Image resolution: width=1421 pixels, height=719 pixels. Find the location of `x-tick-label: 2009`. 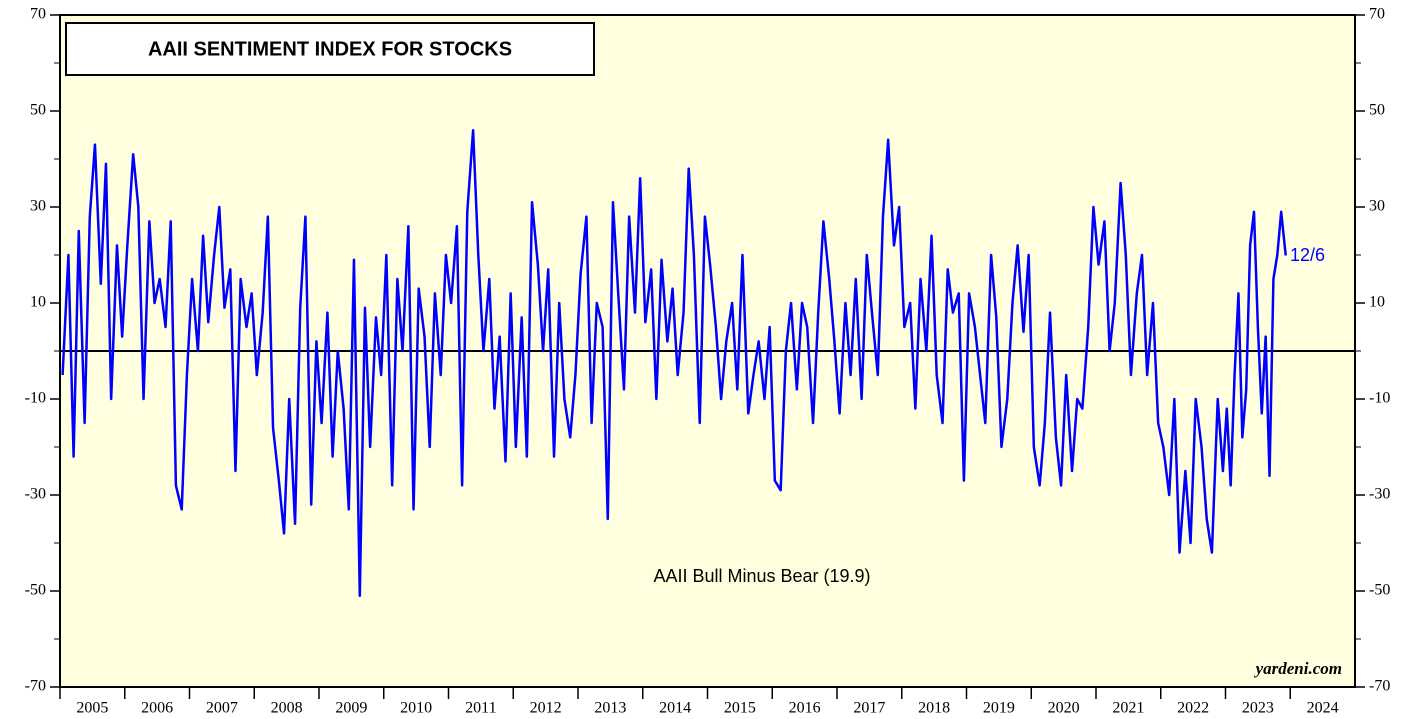

x-tick-label: 2009 is located at coordinates (351, 708).